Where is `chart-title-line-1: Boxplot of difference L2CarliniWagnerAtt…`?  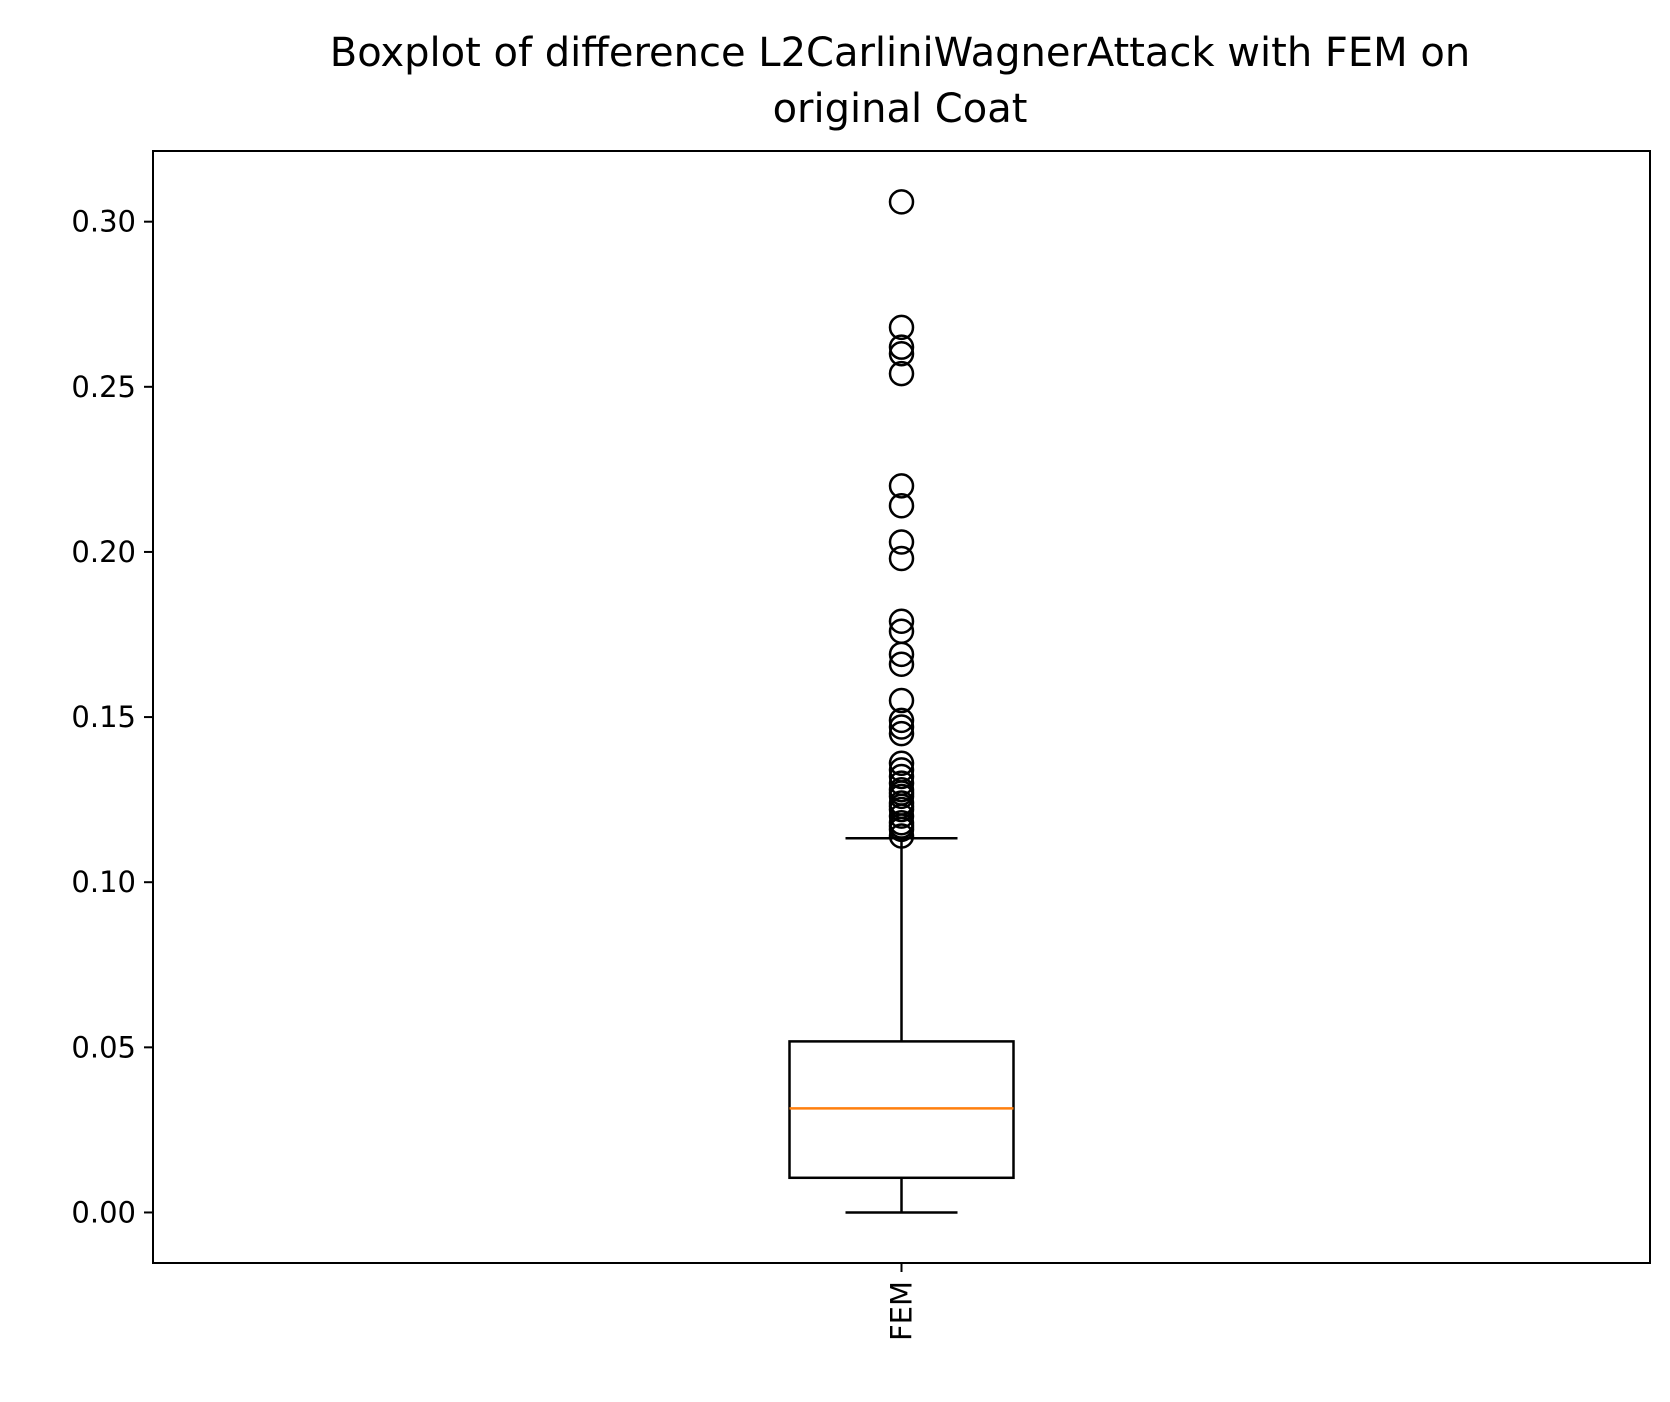
chart-title-line-1: Boxplot of difference L2CarliniWagnerAtt… is located at coordinates (900, 53).